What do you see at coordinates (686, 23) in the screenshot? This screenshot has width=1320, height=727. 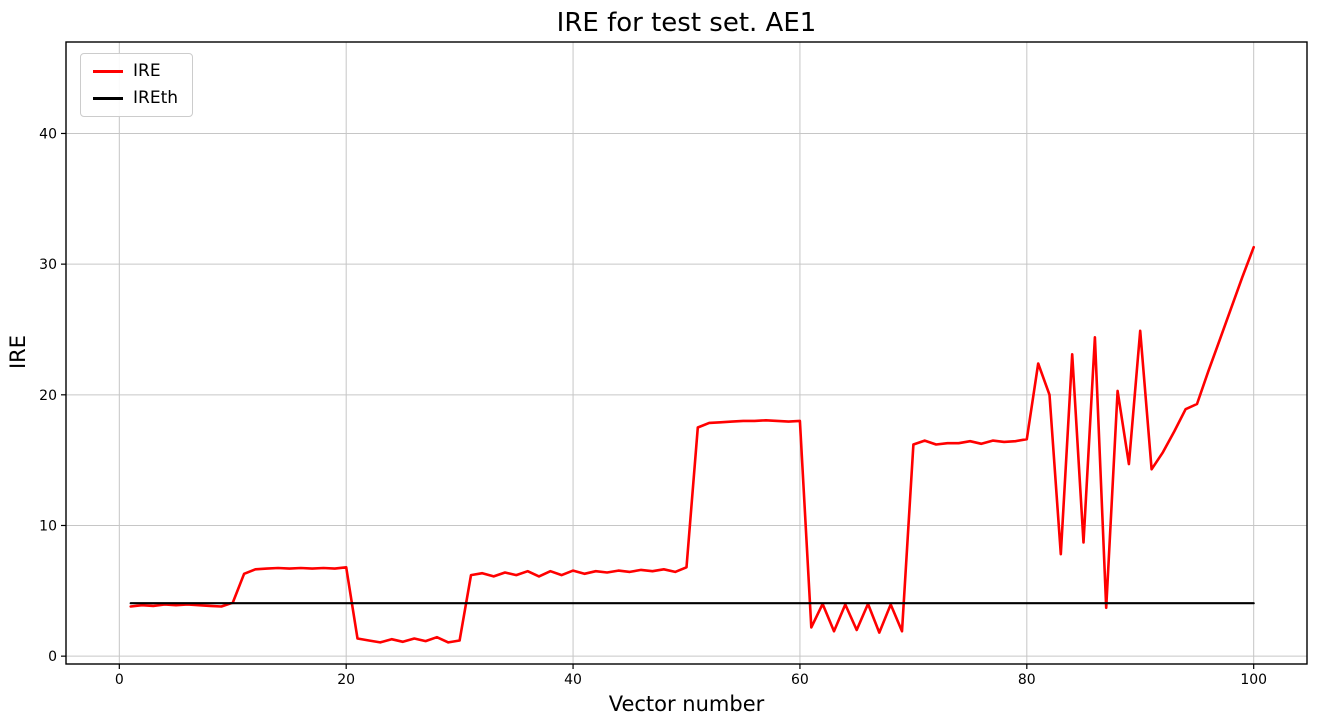 I see `chart-title: IRE for test set. AE1` at bounding box center [686, 23].